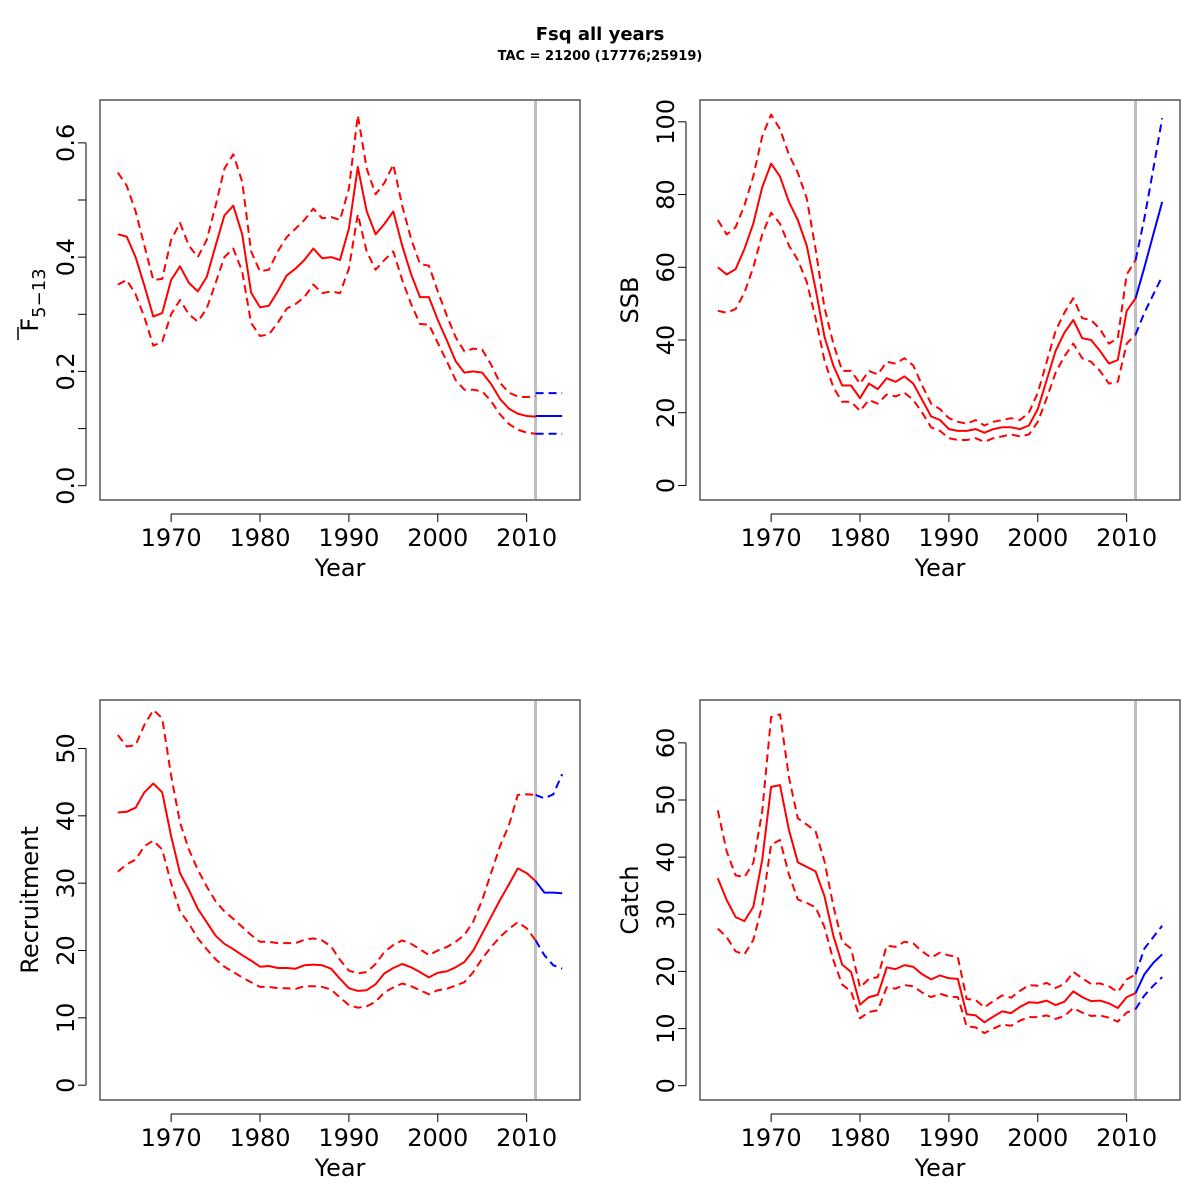 The image size is (1200, 1200). What do you see at coordinates (630, 899) in the screenshot?
I see `y-axis-label: Catch` at bounding box center [630, 899].